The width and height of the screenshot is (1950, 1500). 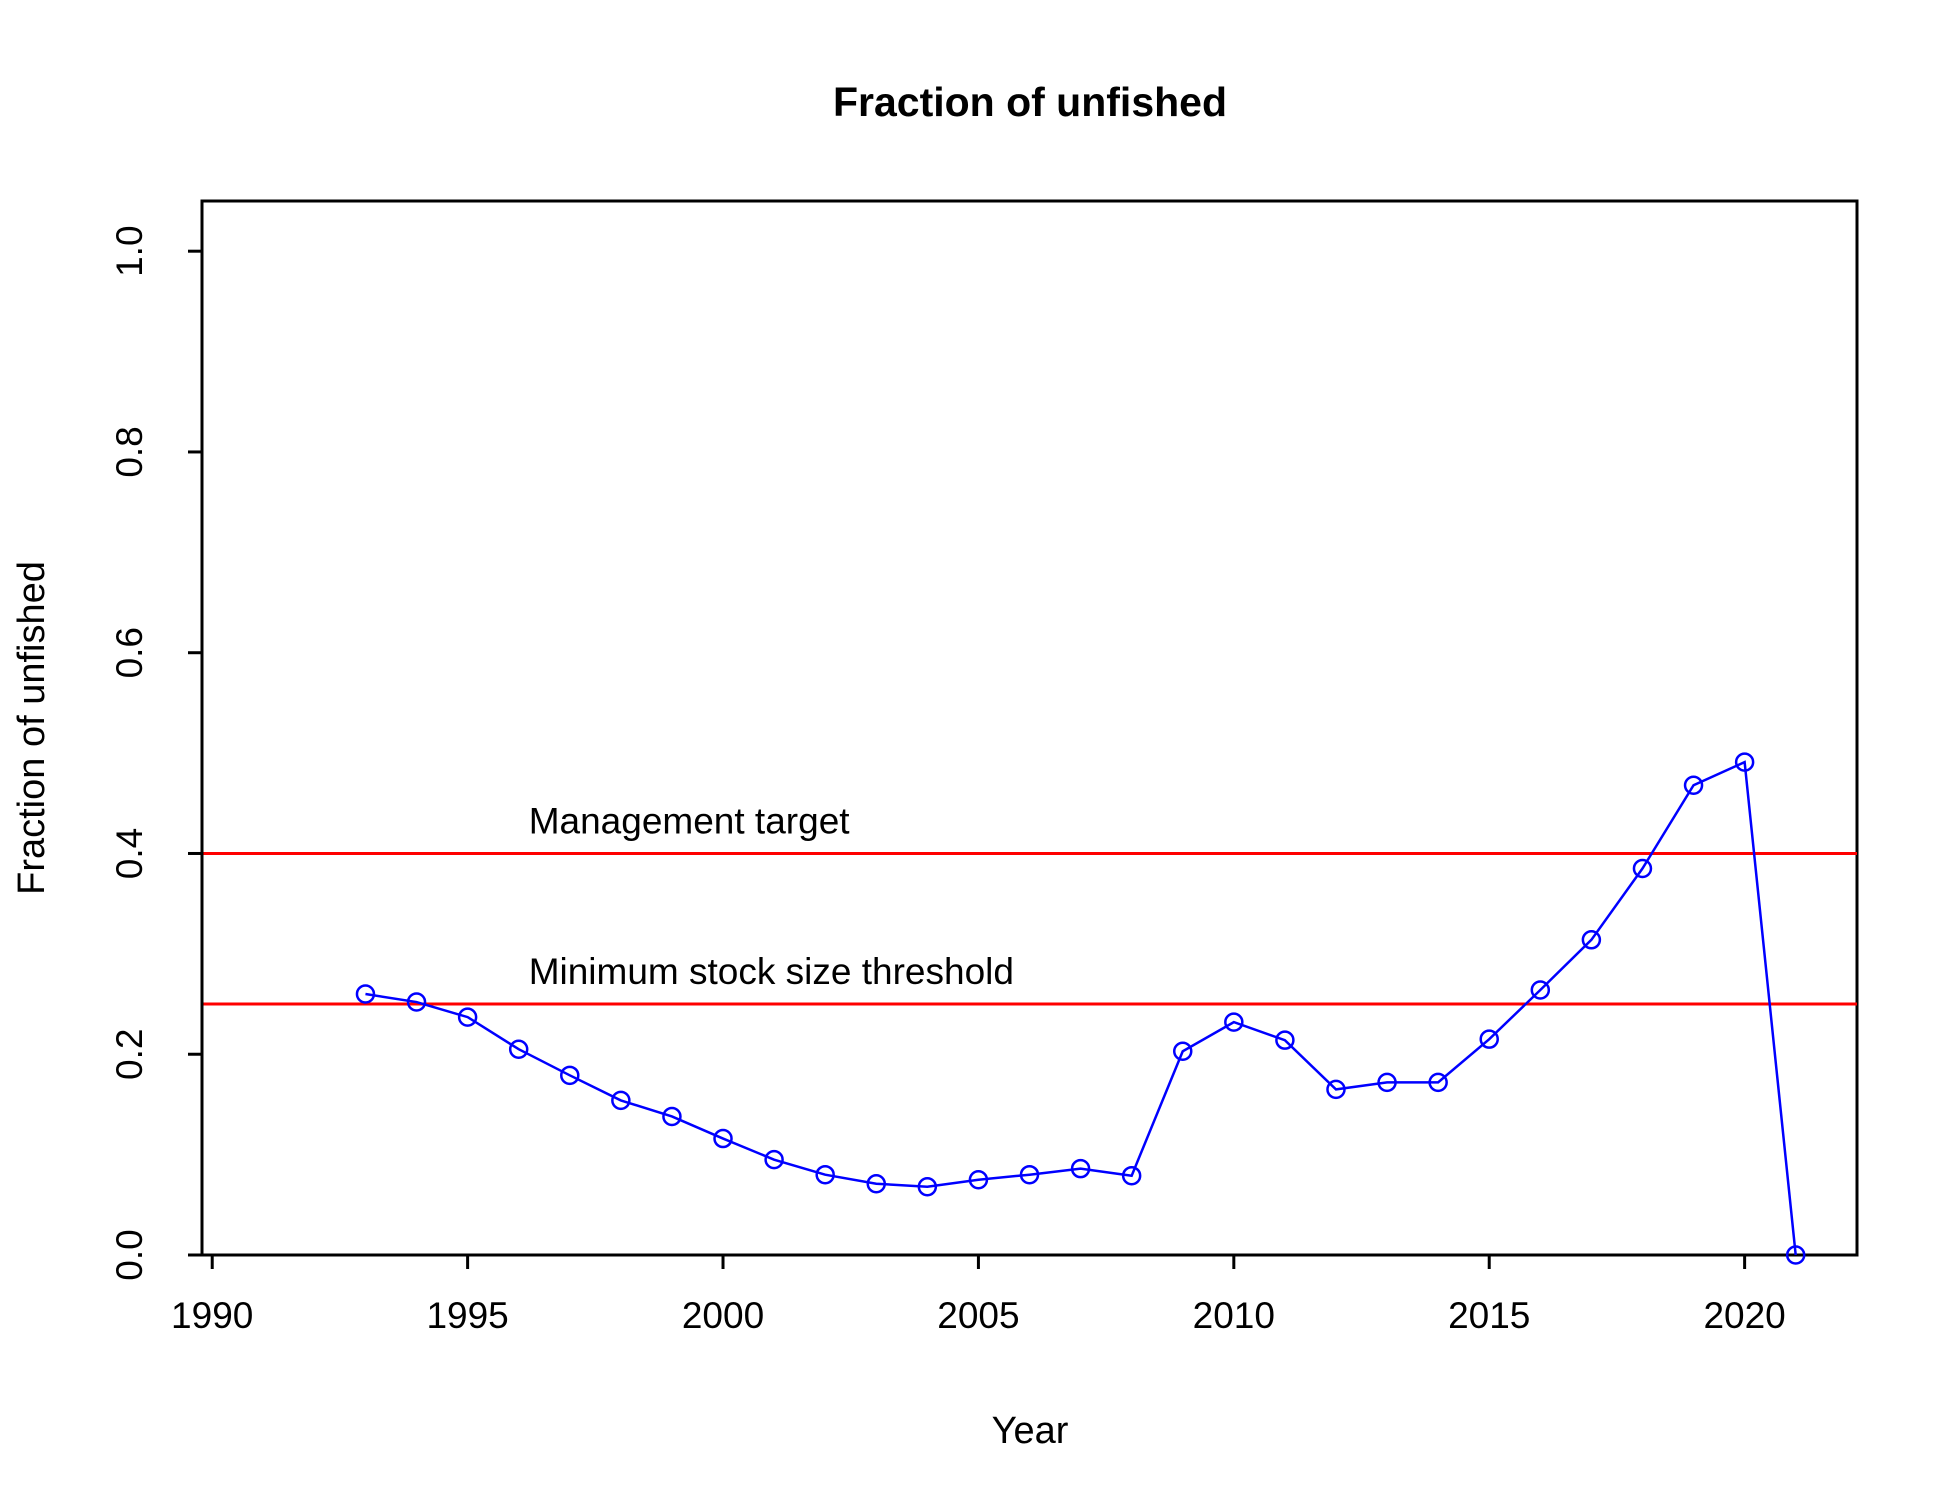 What do you see at coordinates (690, 820) in the screenshot?
I see `reference-line-label-0: Management target` at bounding box center [690, 820].